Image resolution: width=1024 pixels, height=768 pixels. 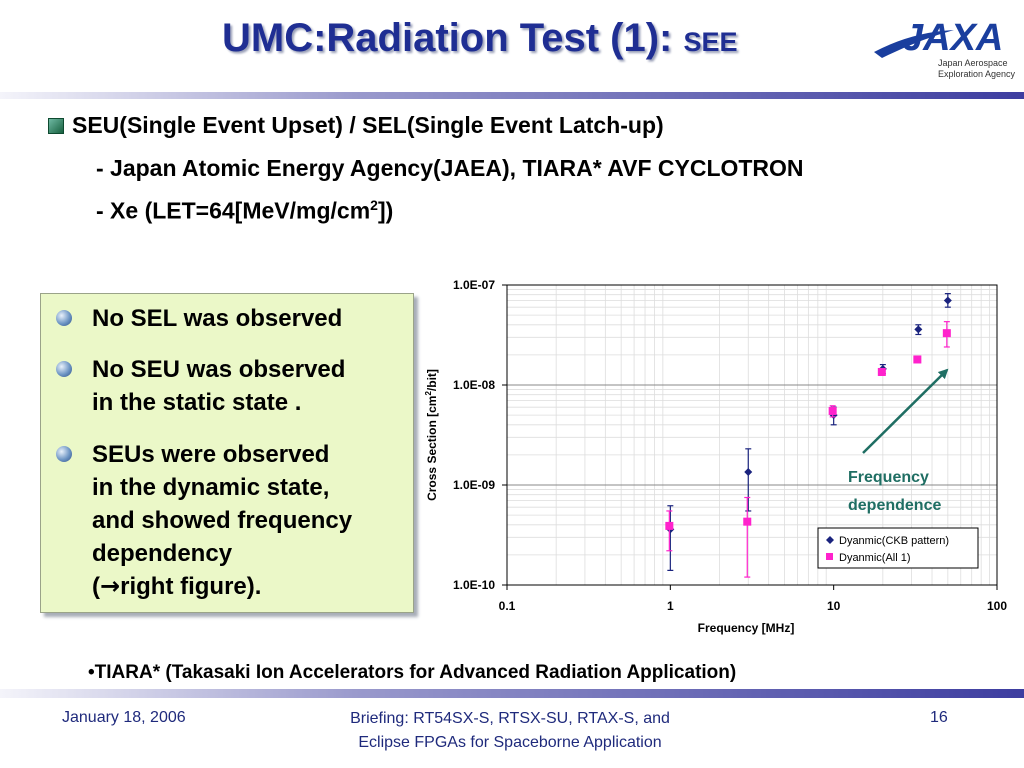 I want to click on logo-swoosh, so click(x=914, y=44).